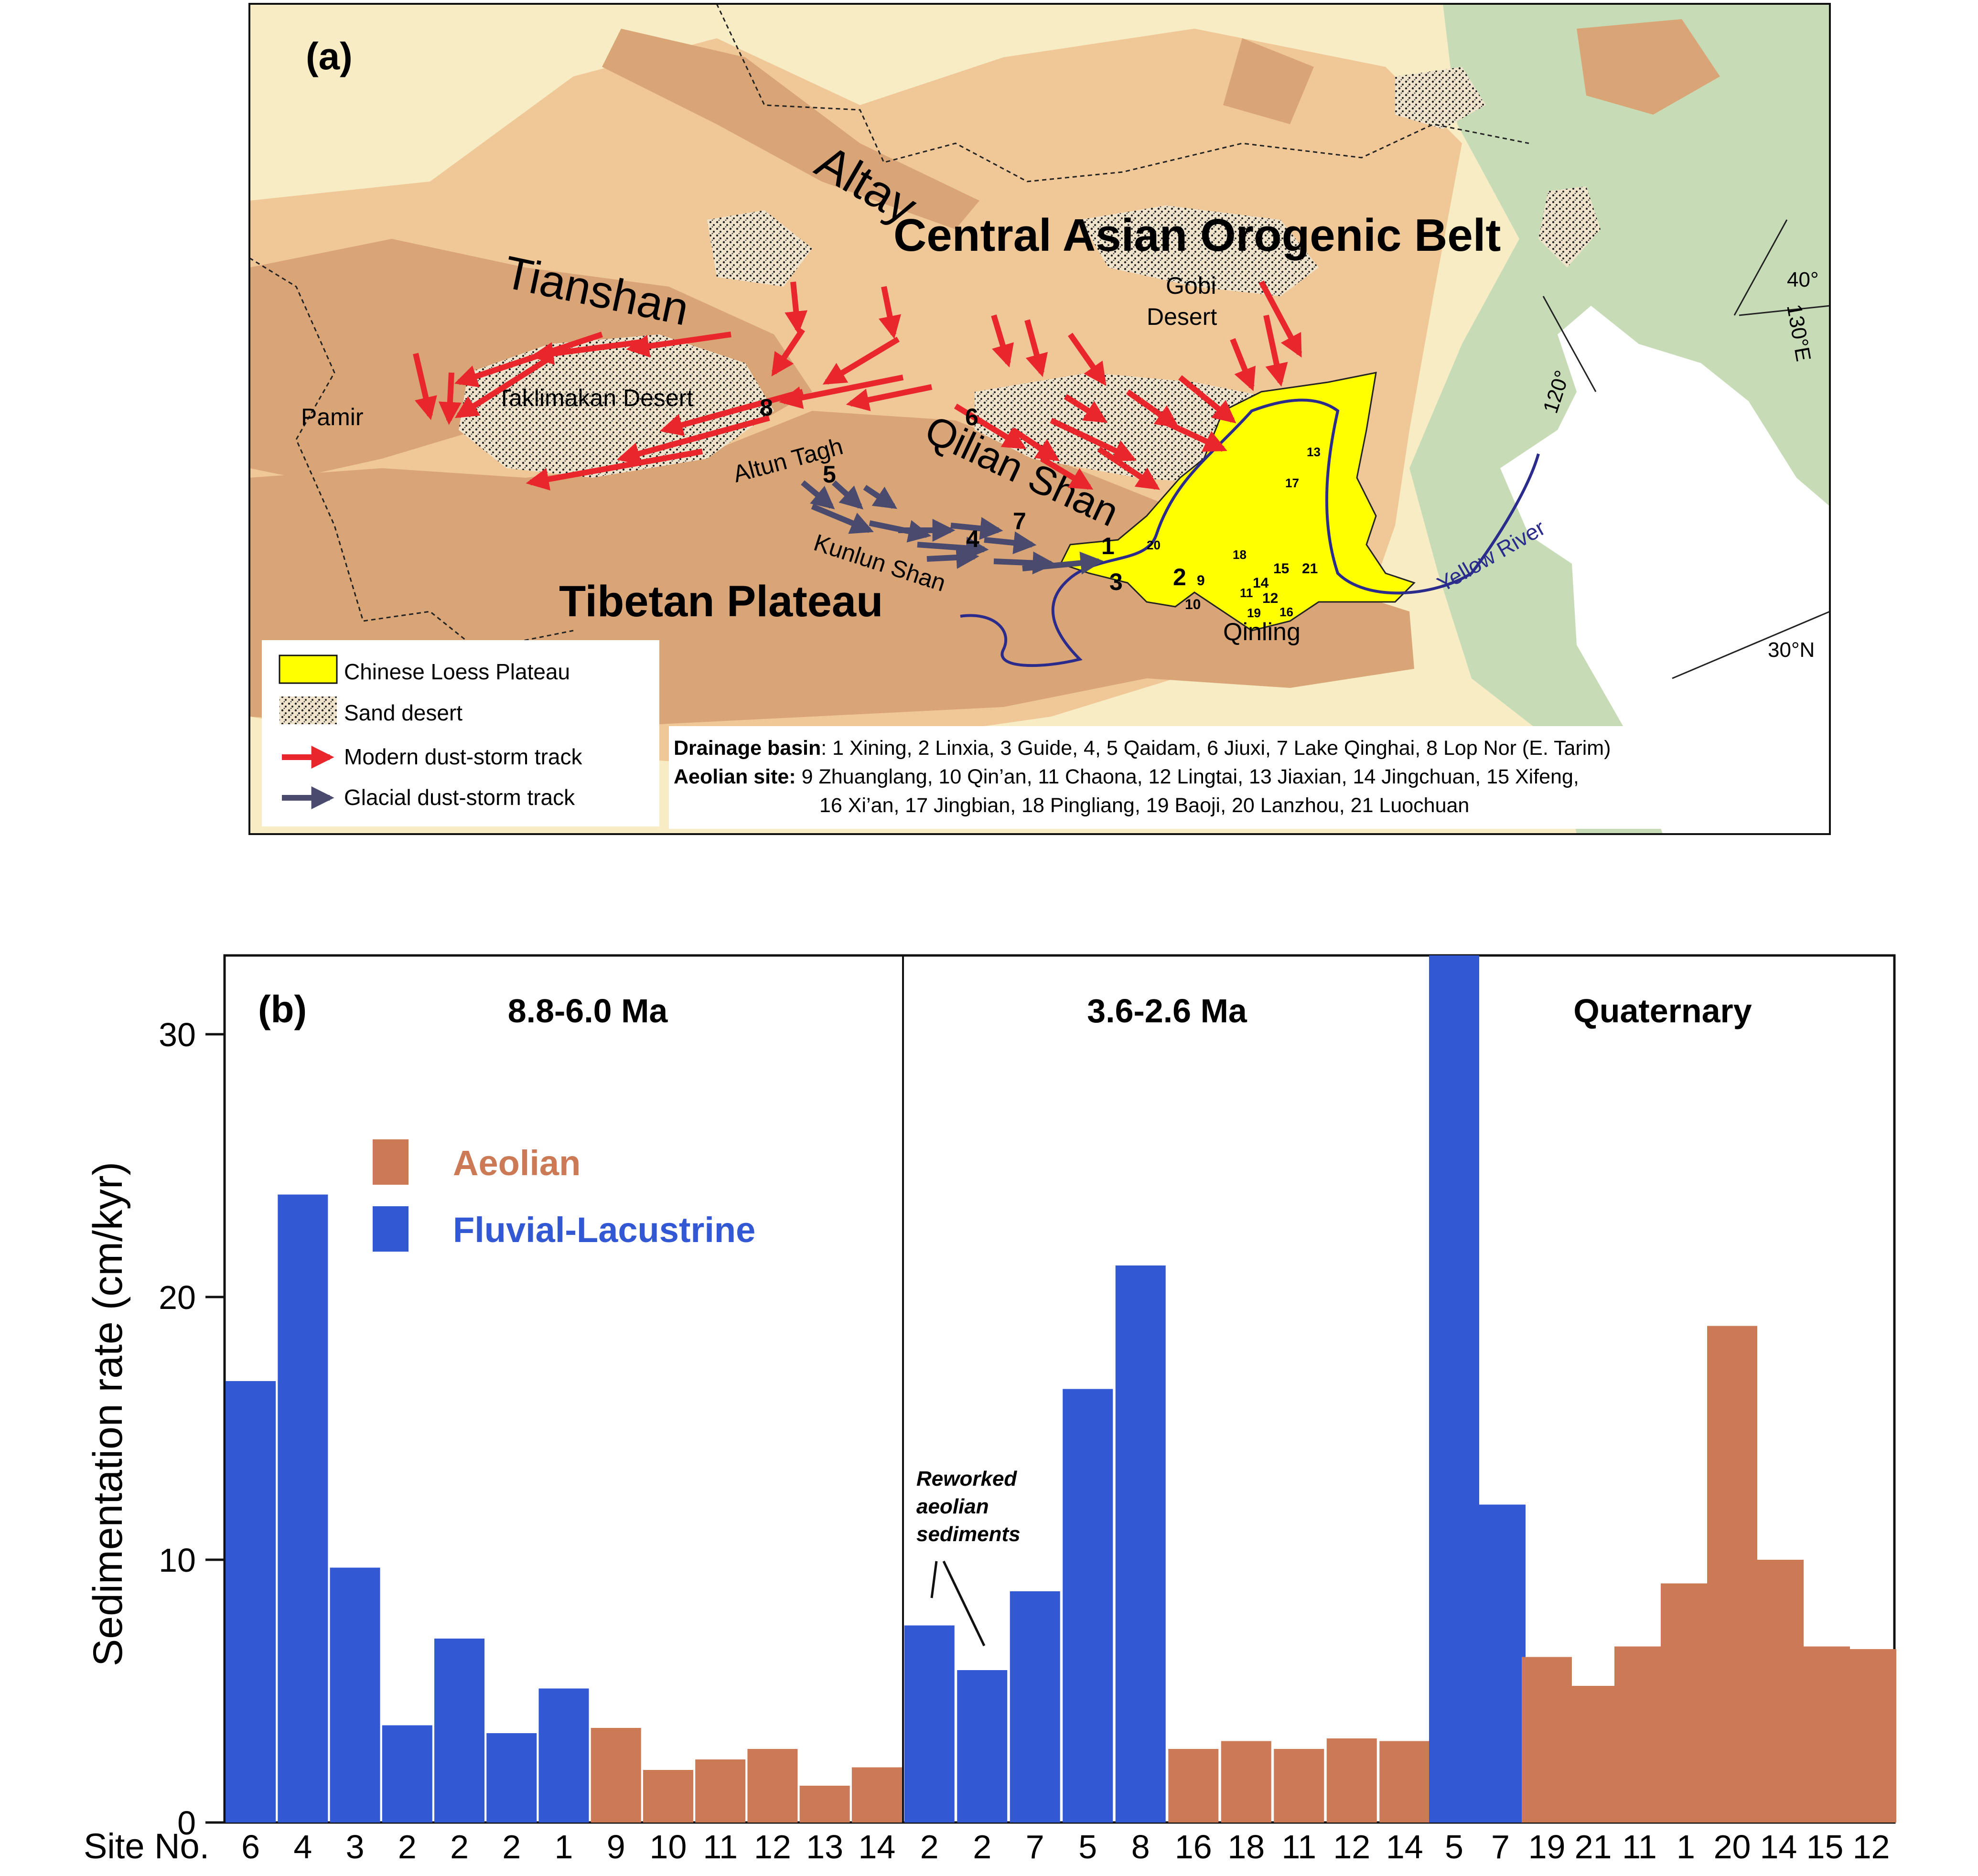 The image size is (1978, 1876). What do you see at coordinates (1020, 521) in the screenshot?
I see `site-label-7: 7` at bounding box center [1020, 521].